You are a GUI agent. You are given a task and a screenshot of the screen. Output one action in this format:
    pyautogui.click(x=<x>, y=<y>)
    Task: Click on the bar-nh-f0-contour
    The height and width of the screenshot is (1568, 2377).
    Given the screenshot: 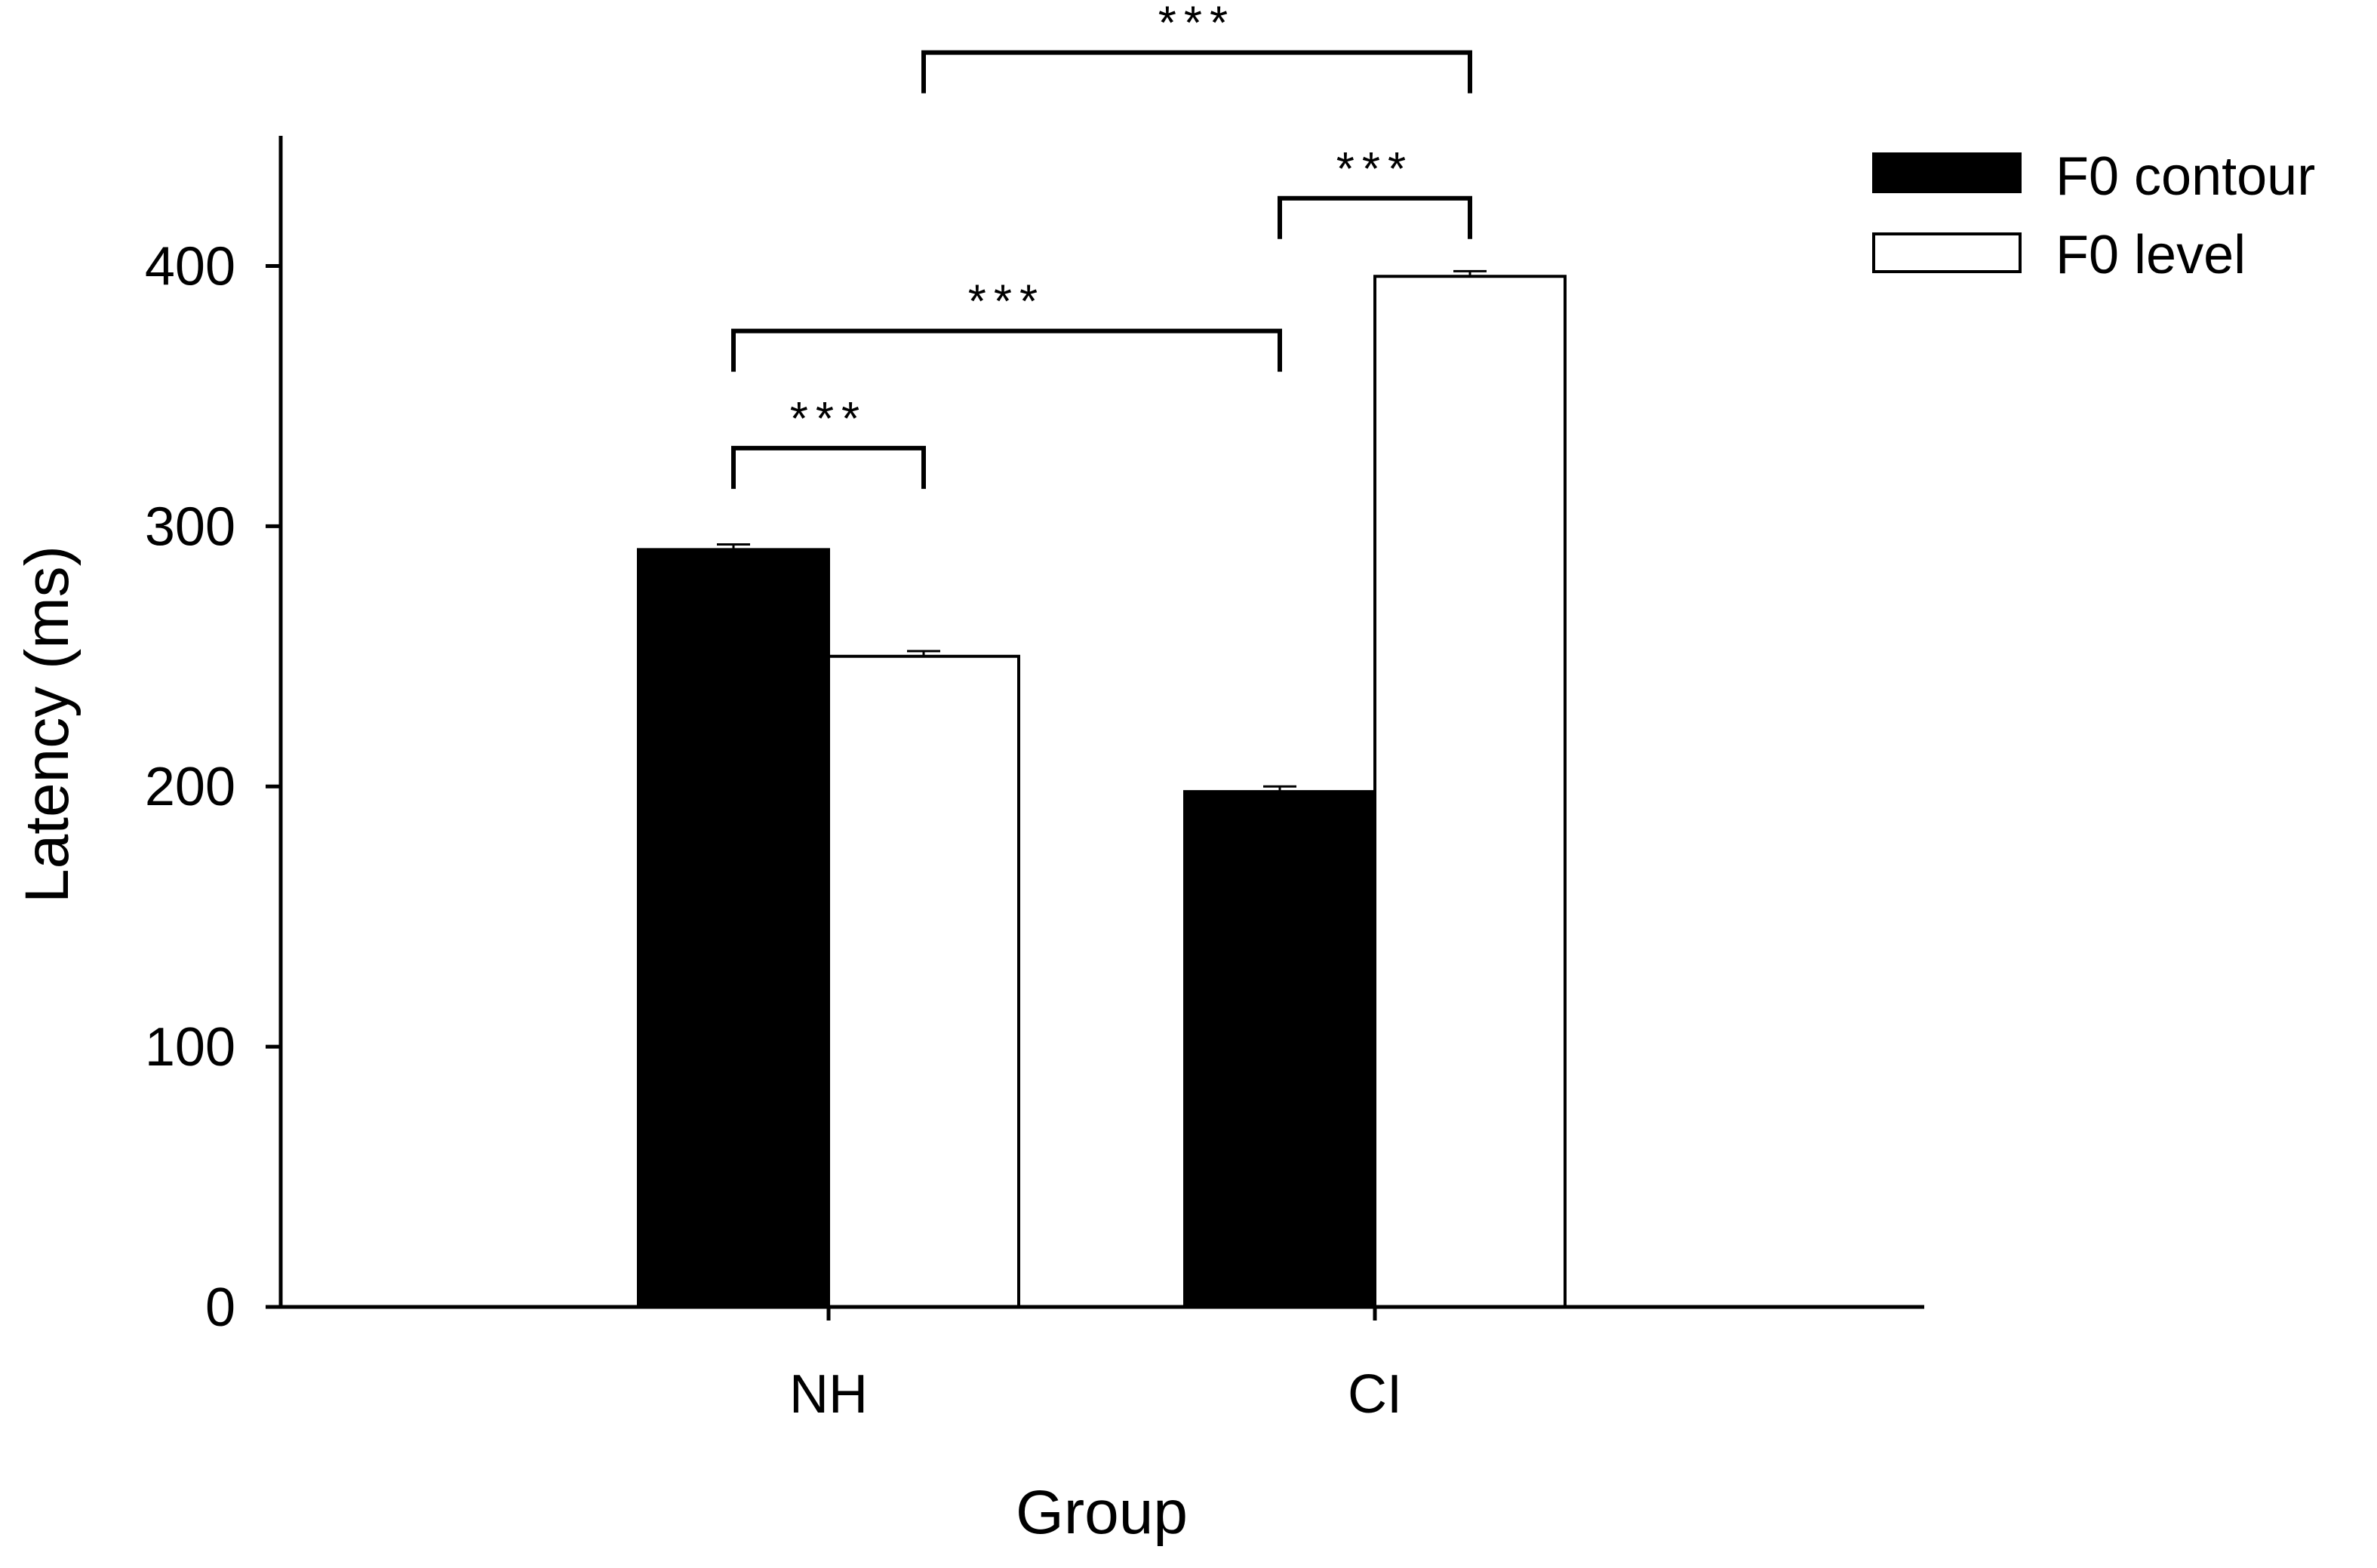 What is the action you would take?
    pyautogui.click(x=734, y=928)
    